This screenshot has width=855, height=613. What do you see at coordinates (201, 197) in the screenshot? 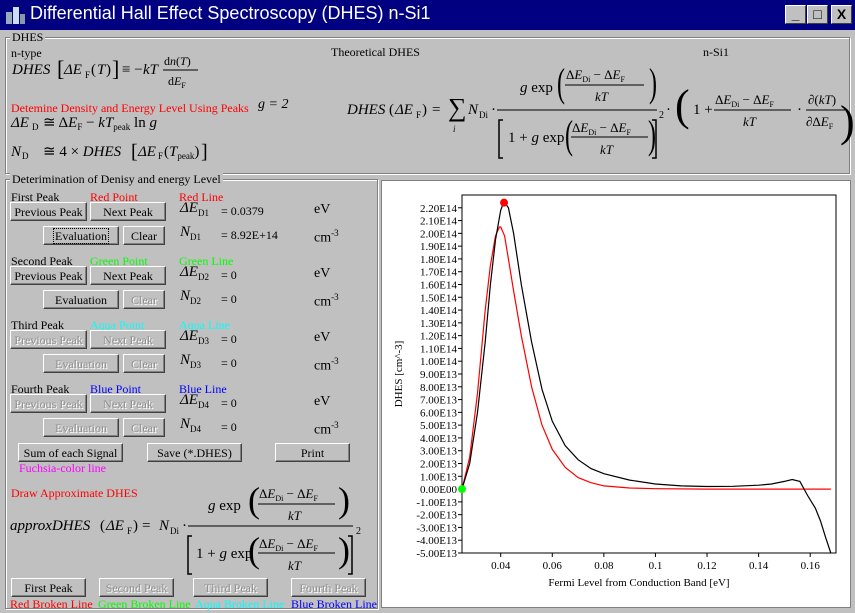
I see `peak-line-label: Red Line` at bounding box center [201, 197].